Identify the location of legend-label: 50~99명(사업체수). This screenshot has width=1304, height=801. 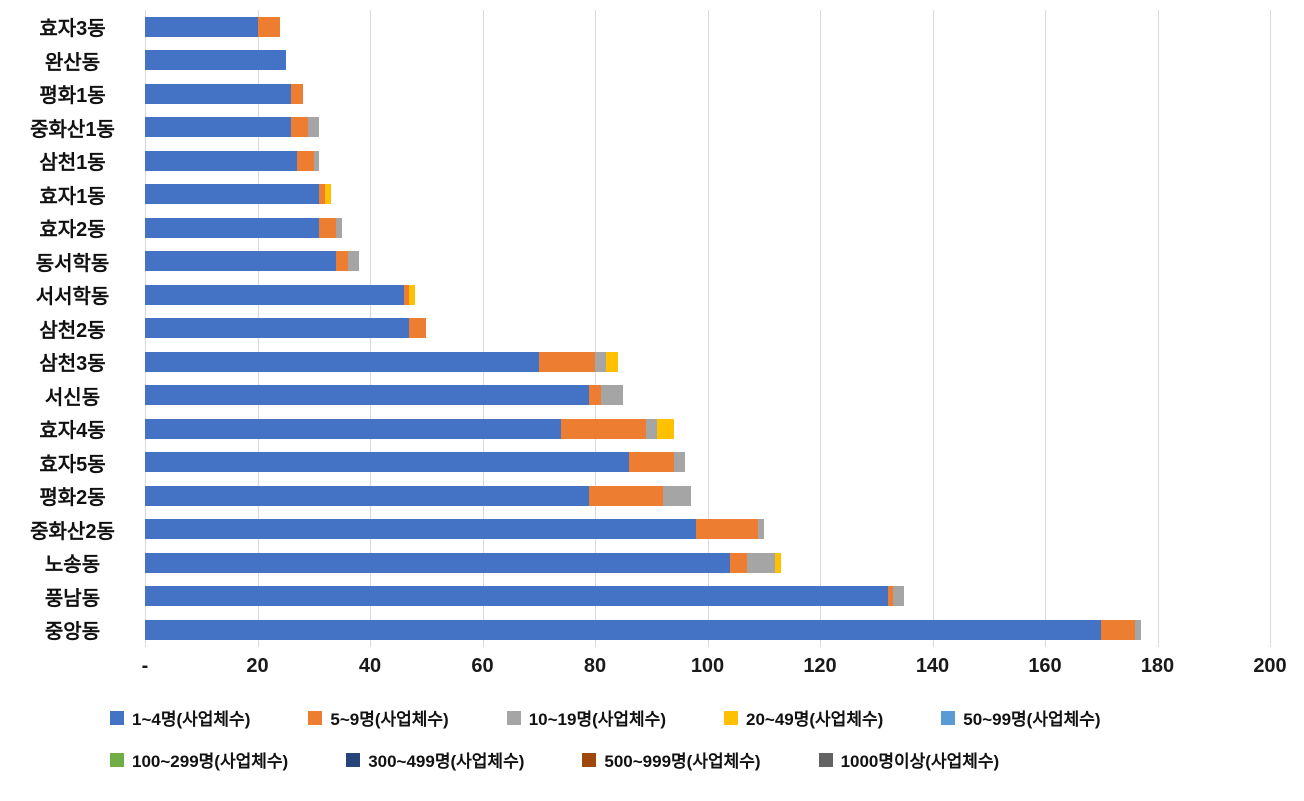
(1032, 719).